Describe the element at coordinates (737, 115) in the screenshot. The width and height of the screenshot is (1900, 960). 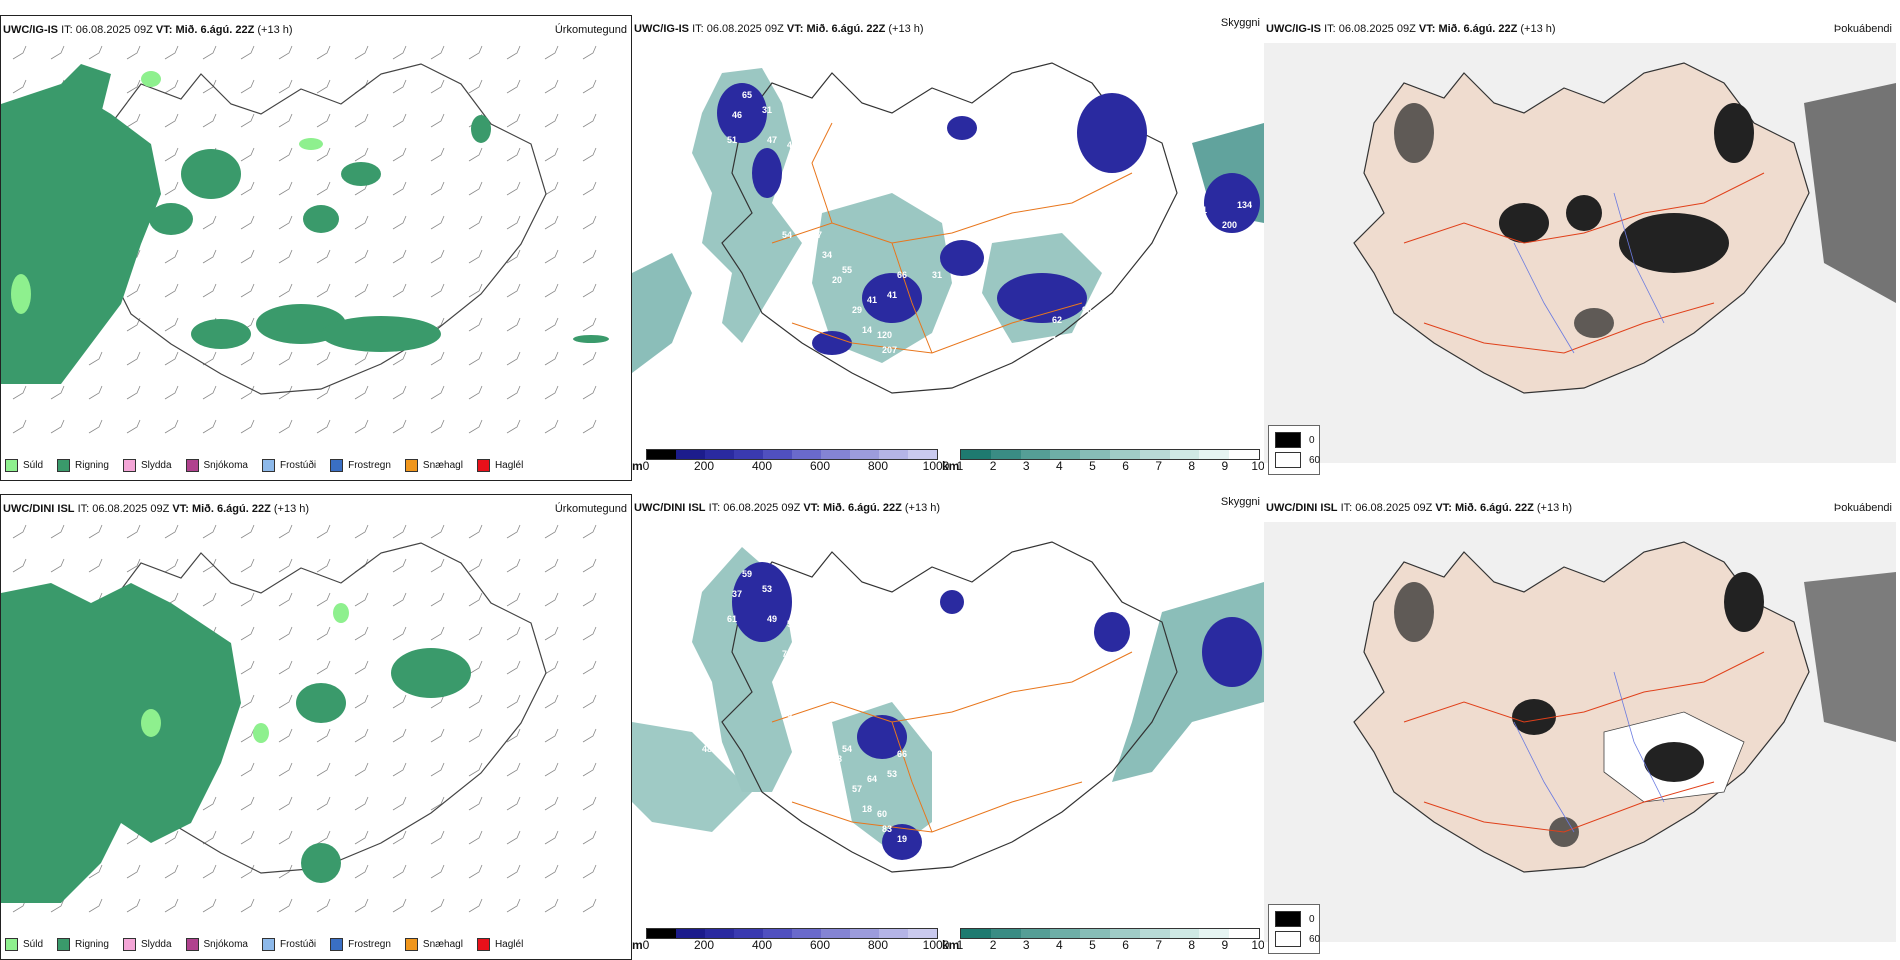
I see `elevation-label: 46` at that location.